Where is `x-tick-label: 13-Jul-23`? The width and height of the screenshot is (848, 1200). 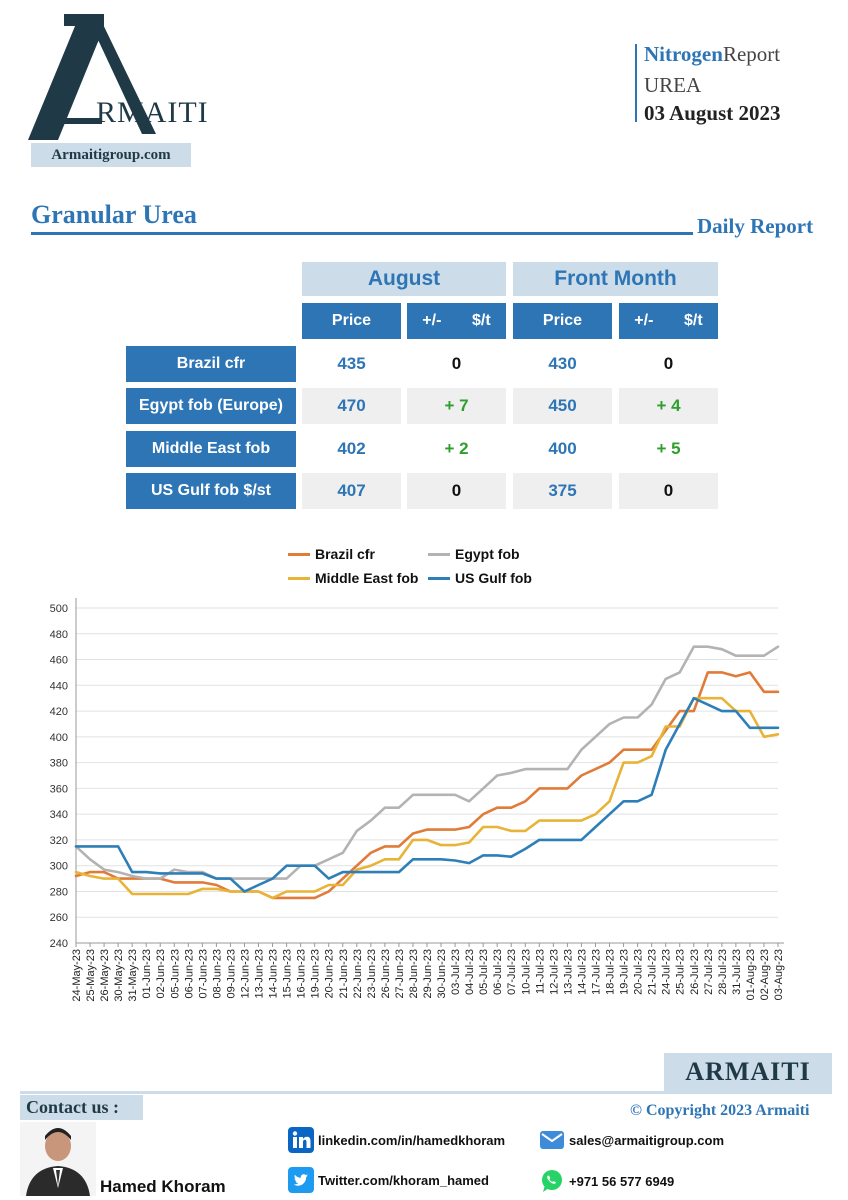 x-tick-label: 13-Jul-23 is located at coordinates (568, 972).